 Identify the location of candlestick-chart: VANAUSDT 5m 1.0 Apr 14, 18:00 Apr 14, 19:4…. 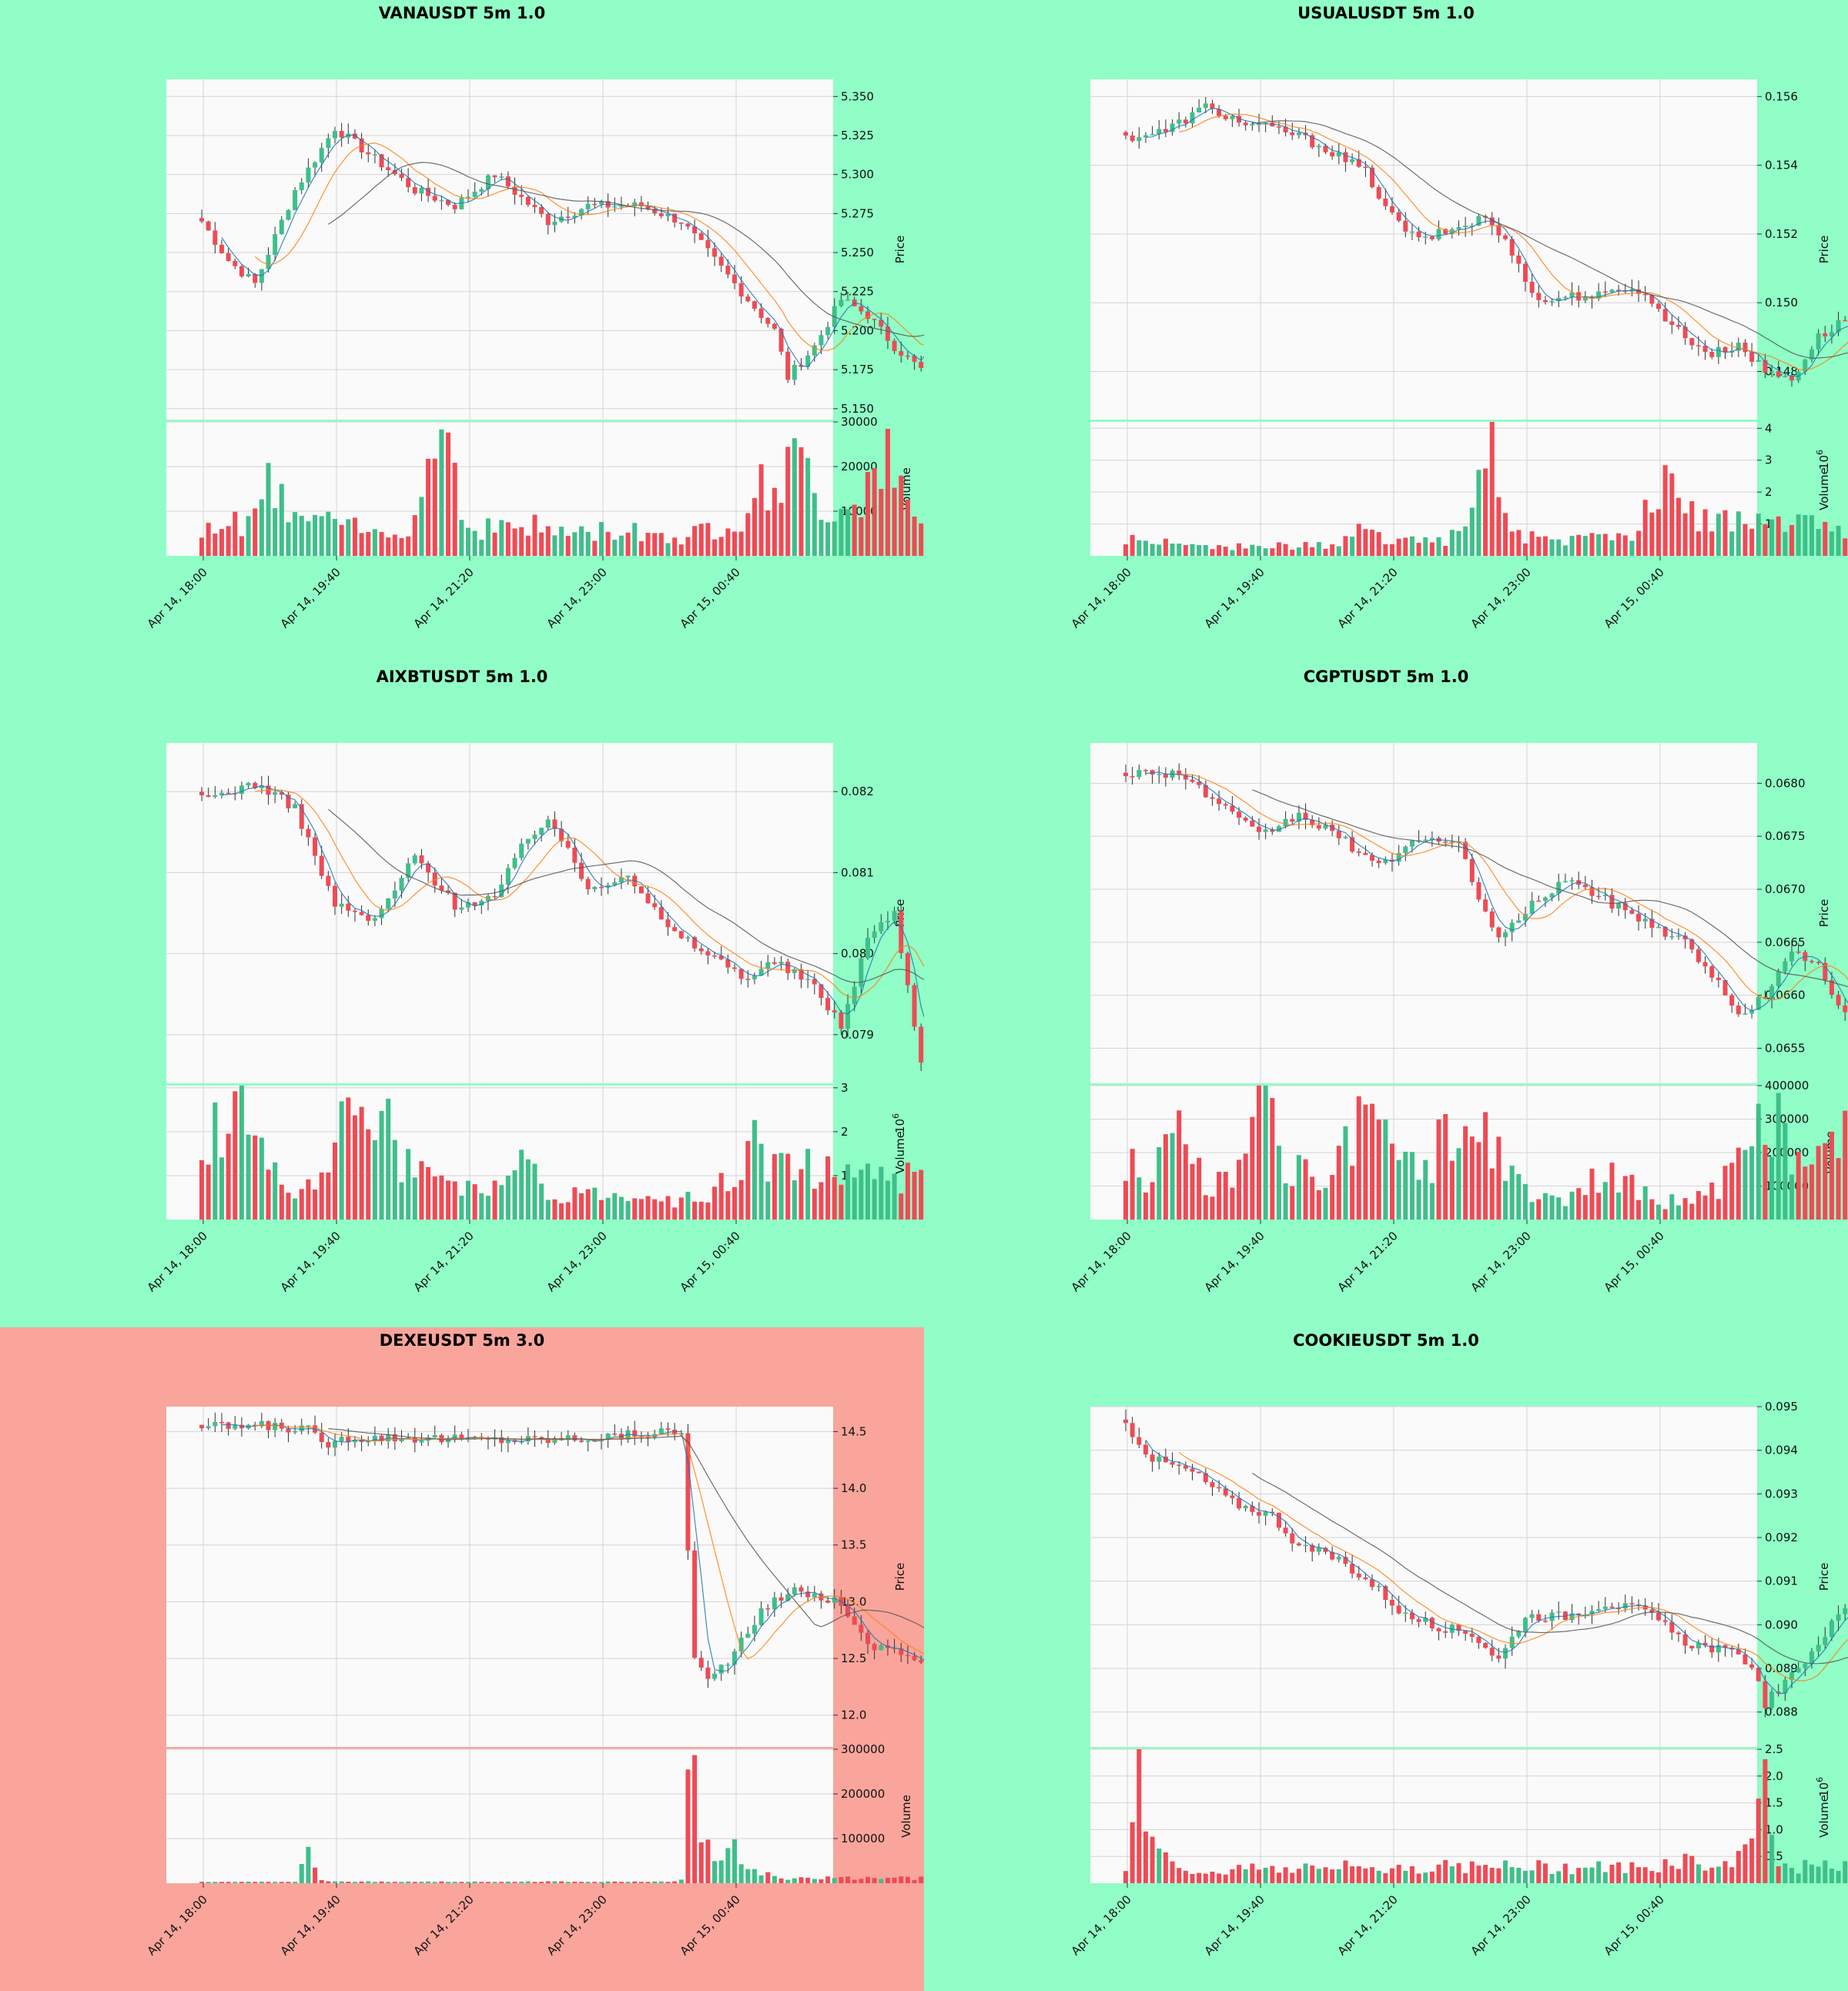
(541, 317).